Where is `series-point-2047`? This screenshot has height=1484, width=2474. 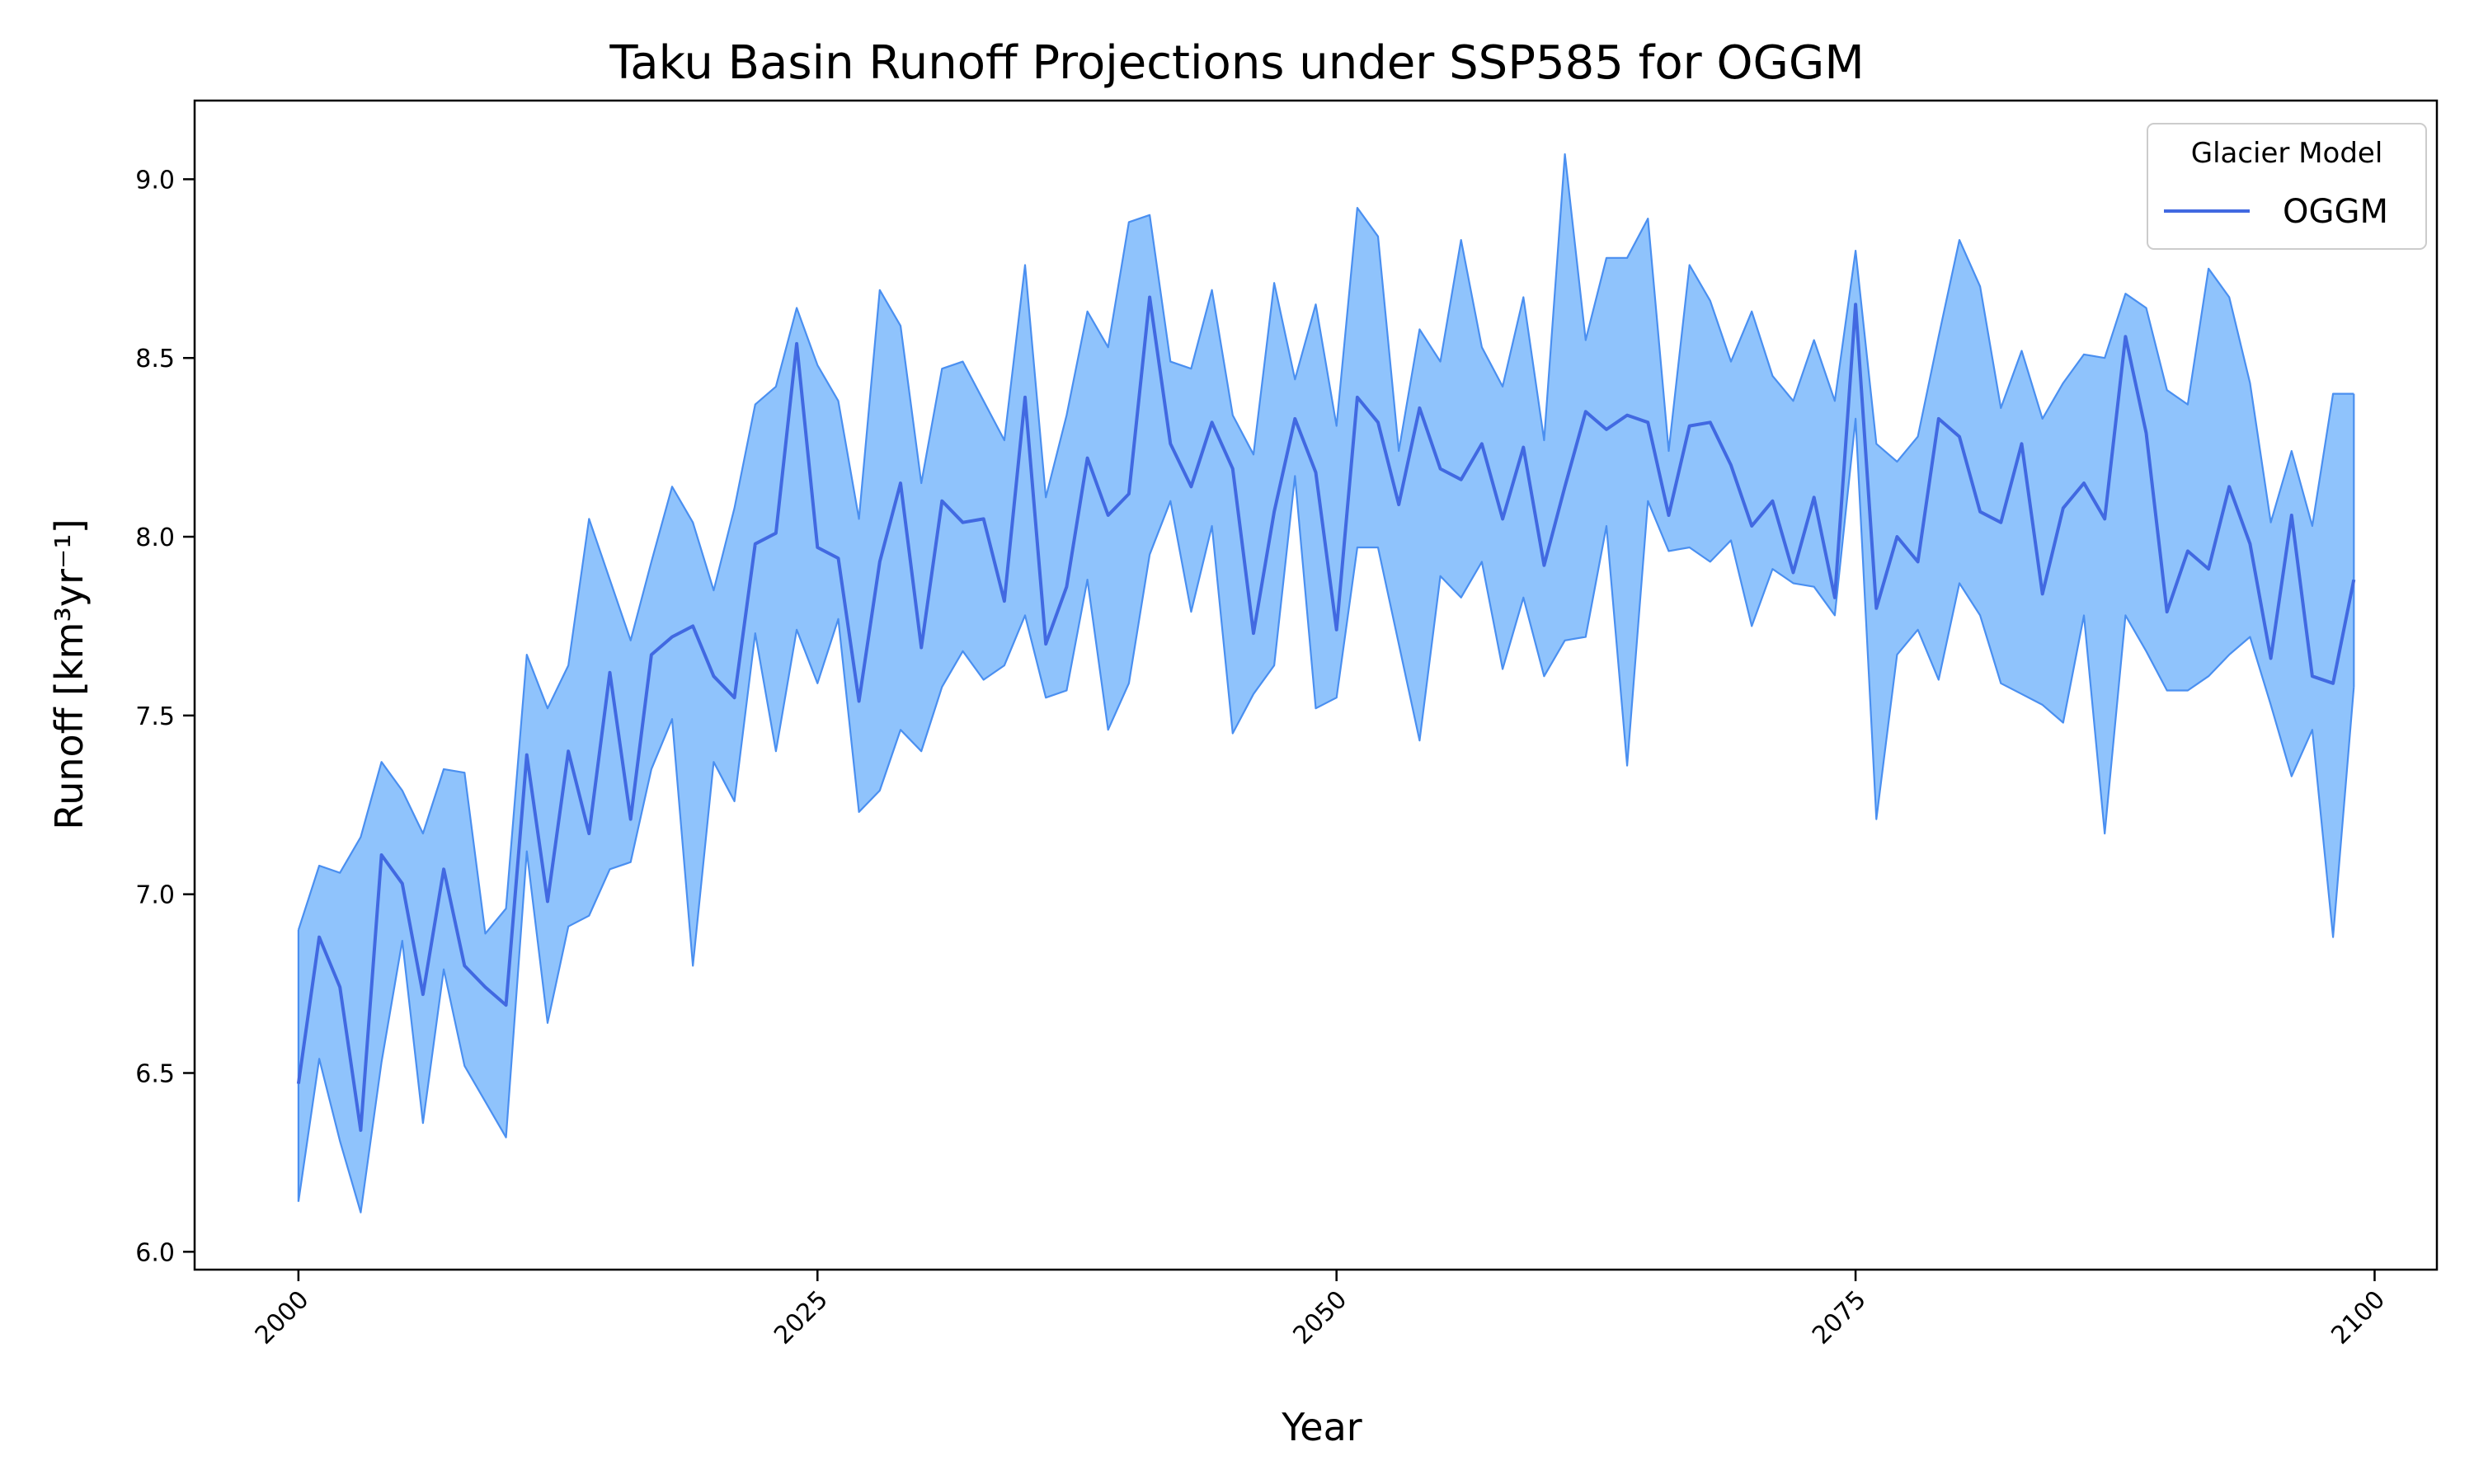
series-point-2047 is located at coordinates (1274, 512).